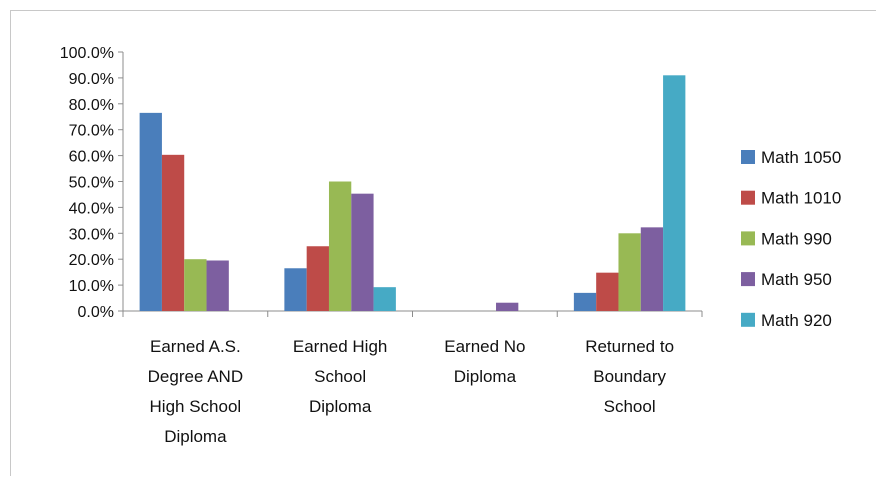 The height and width of the screenshot is (477, 877). Describe the element at coordinates (91, 157) in the screenshot. I see `y-tick-label: 60.0%` at that location.